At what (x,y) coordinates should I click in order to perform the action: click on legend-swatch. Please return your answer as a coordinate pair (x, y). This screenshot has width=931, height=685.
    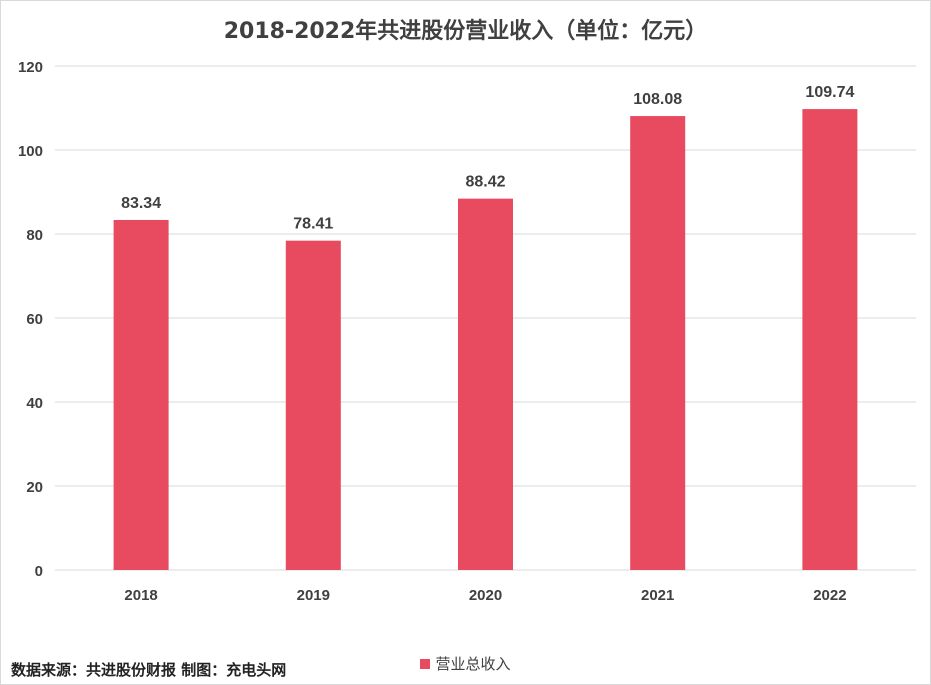
    Looking at the image, I should click on (425, 663).